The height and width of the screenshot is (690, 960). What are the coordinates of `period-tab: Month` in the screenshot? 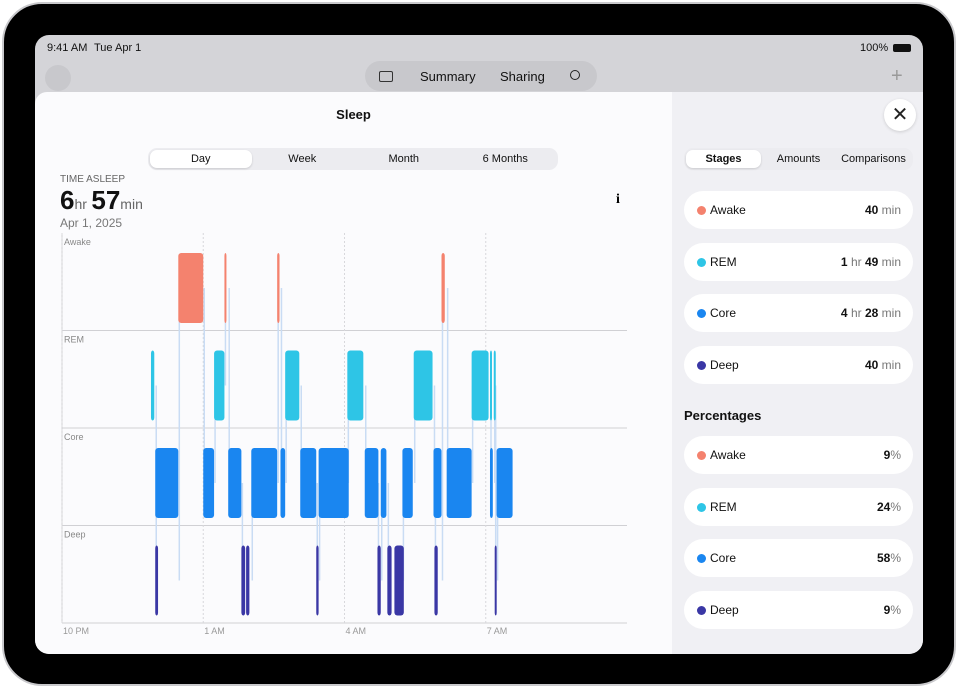 It's located at (404, 159).